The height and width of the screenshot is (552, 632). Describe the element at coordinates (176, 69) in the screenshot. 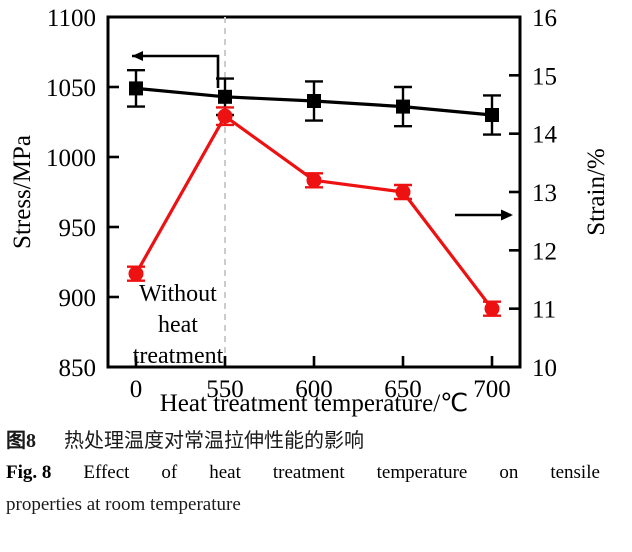

I see `arrow-to-left-axis` at that location.